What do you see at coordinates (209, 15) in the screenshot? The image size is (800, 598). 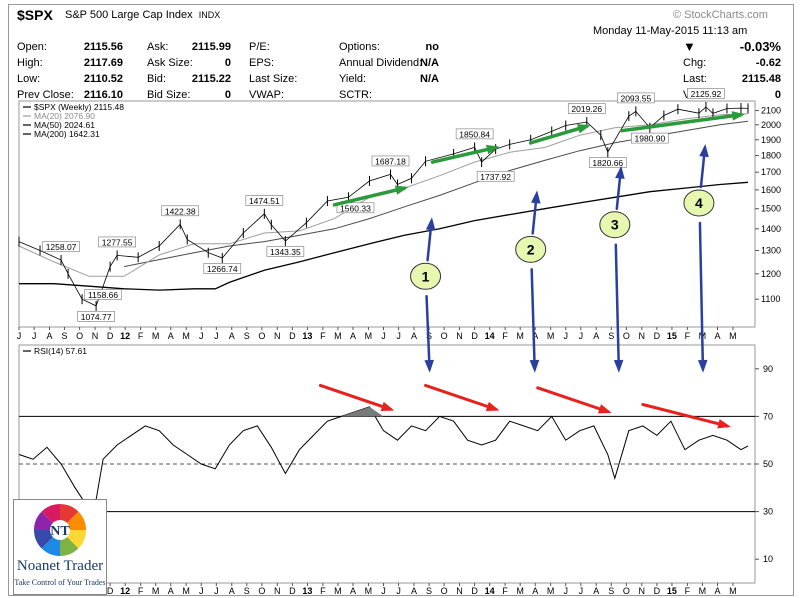 I see `exchange-label: INDX` at bounding box center [209, 15].